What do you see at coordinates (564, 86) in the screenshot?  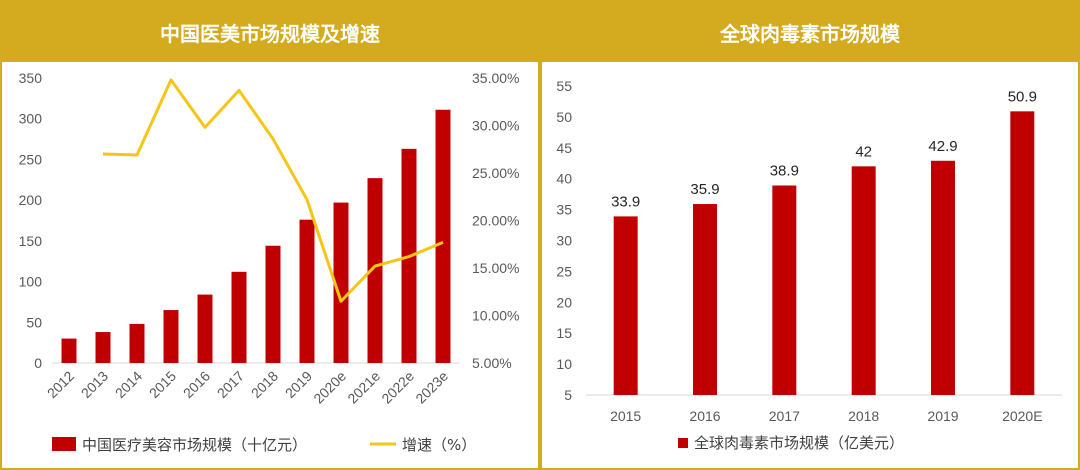 I see `right-y-tick-10: 55` at bounding box center [564, 86].